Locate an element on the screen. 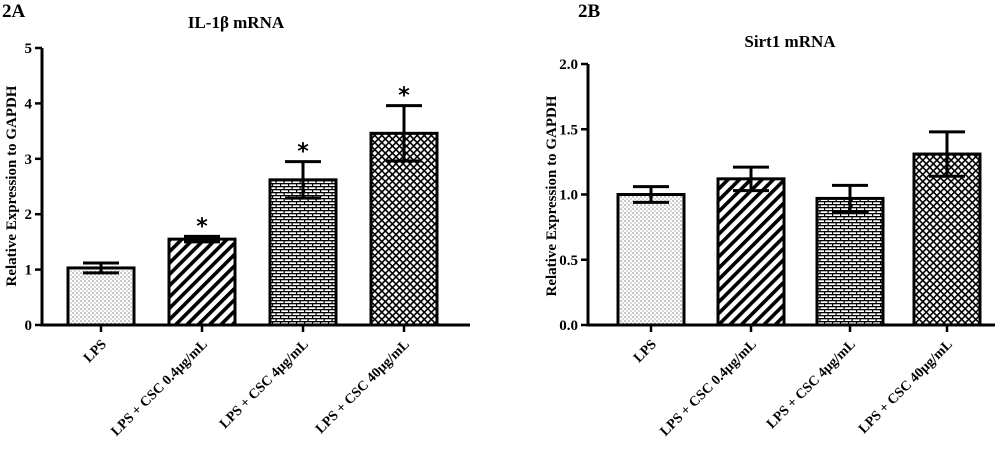 The height and width of the screenshot is (476, 1000). y-tick-label: 1.0 is located at coordinates (568, 196).